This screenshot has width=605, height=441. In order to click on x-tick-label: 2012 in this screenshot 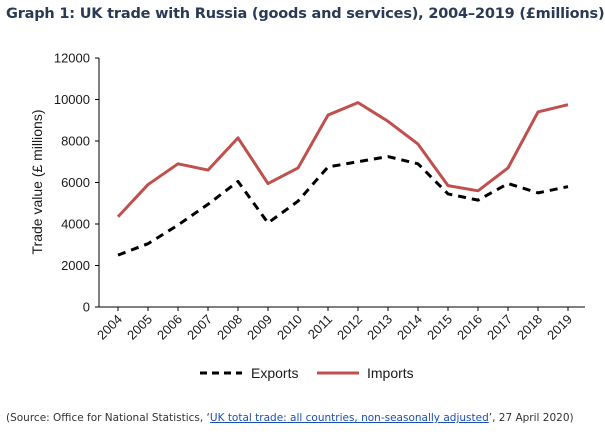, I will do `click(349, 327)`.